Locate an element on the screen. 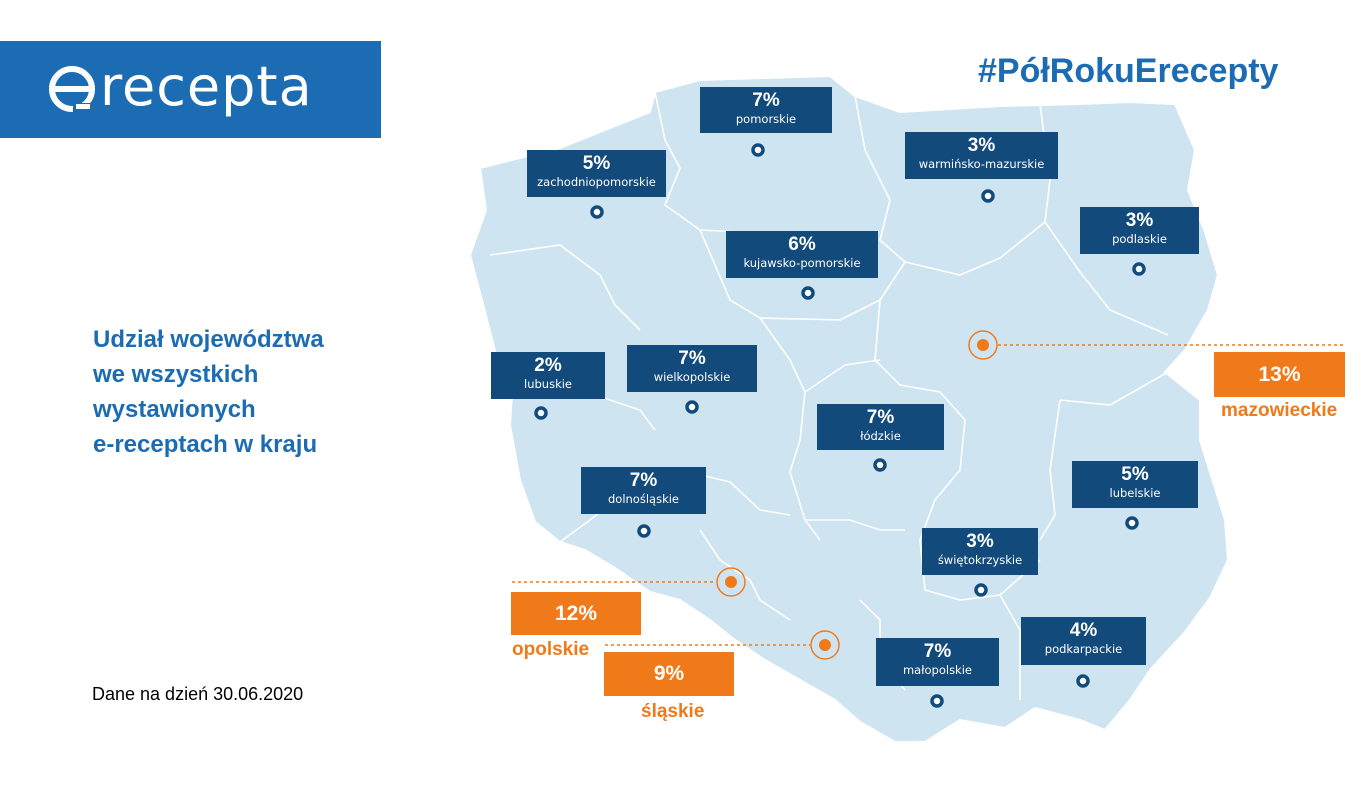  region-label-lubuskie: 2% lubuskie is located at coordinates (548, 375).